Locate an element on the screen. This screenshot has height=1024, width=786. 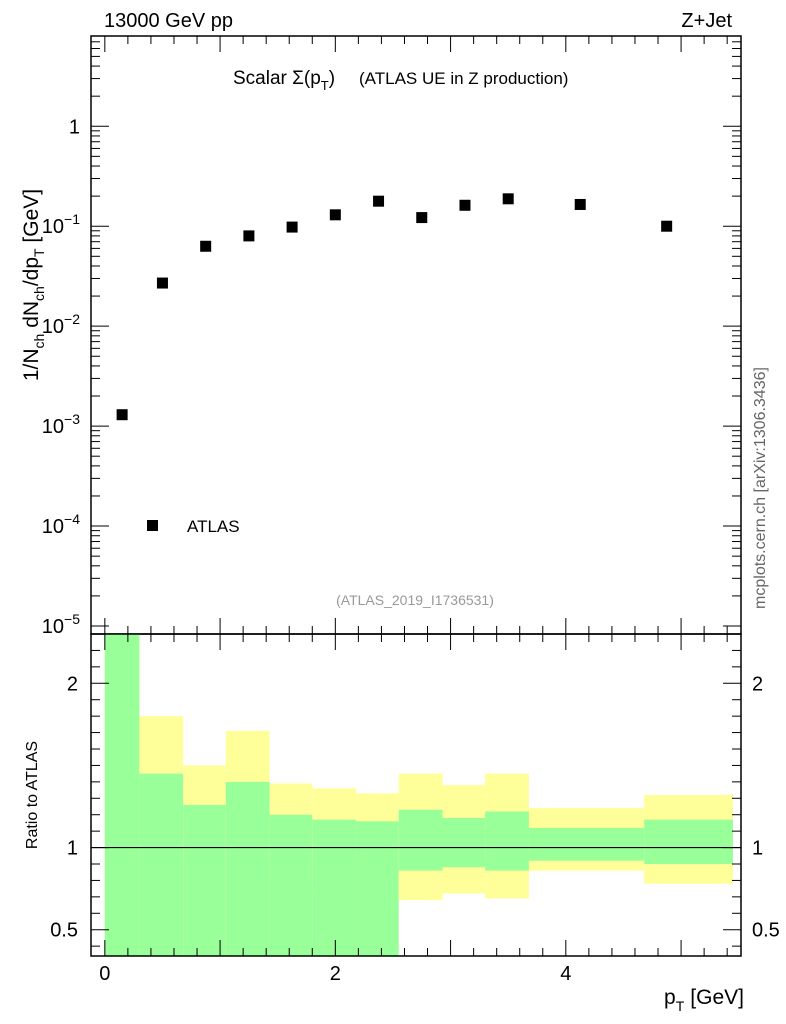
main-ytick-exp: −2 is located at coordinates (72, 319).